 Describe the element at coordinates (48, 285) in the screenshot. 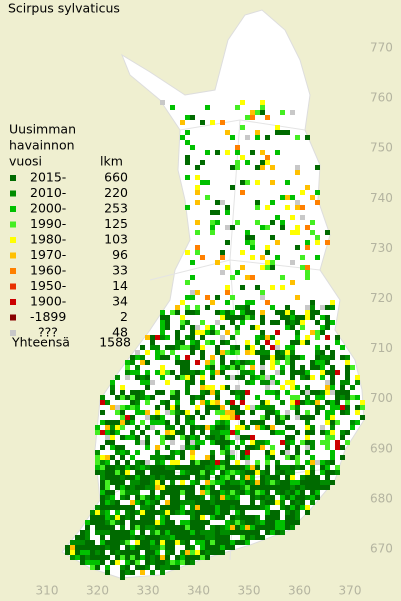

I see `legend-label: 1950-` at that location.